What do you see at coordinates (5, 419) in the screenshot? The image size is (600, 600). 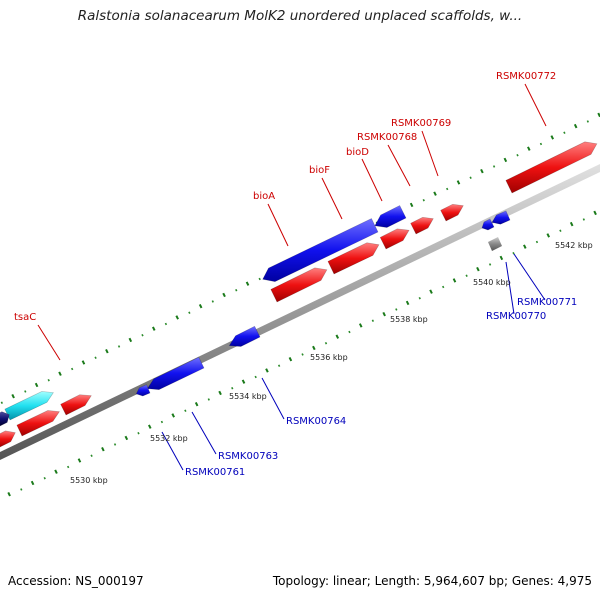 I see `gene-dark` at bounding box center [5, 419].